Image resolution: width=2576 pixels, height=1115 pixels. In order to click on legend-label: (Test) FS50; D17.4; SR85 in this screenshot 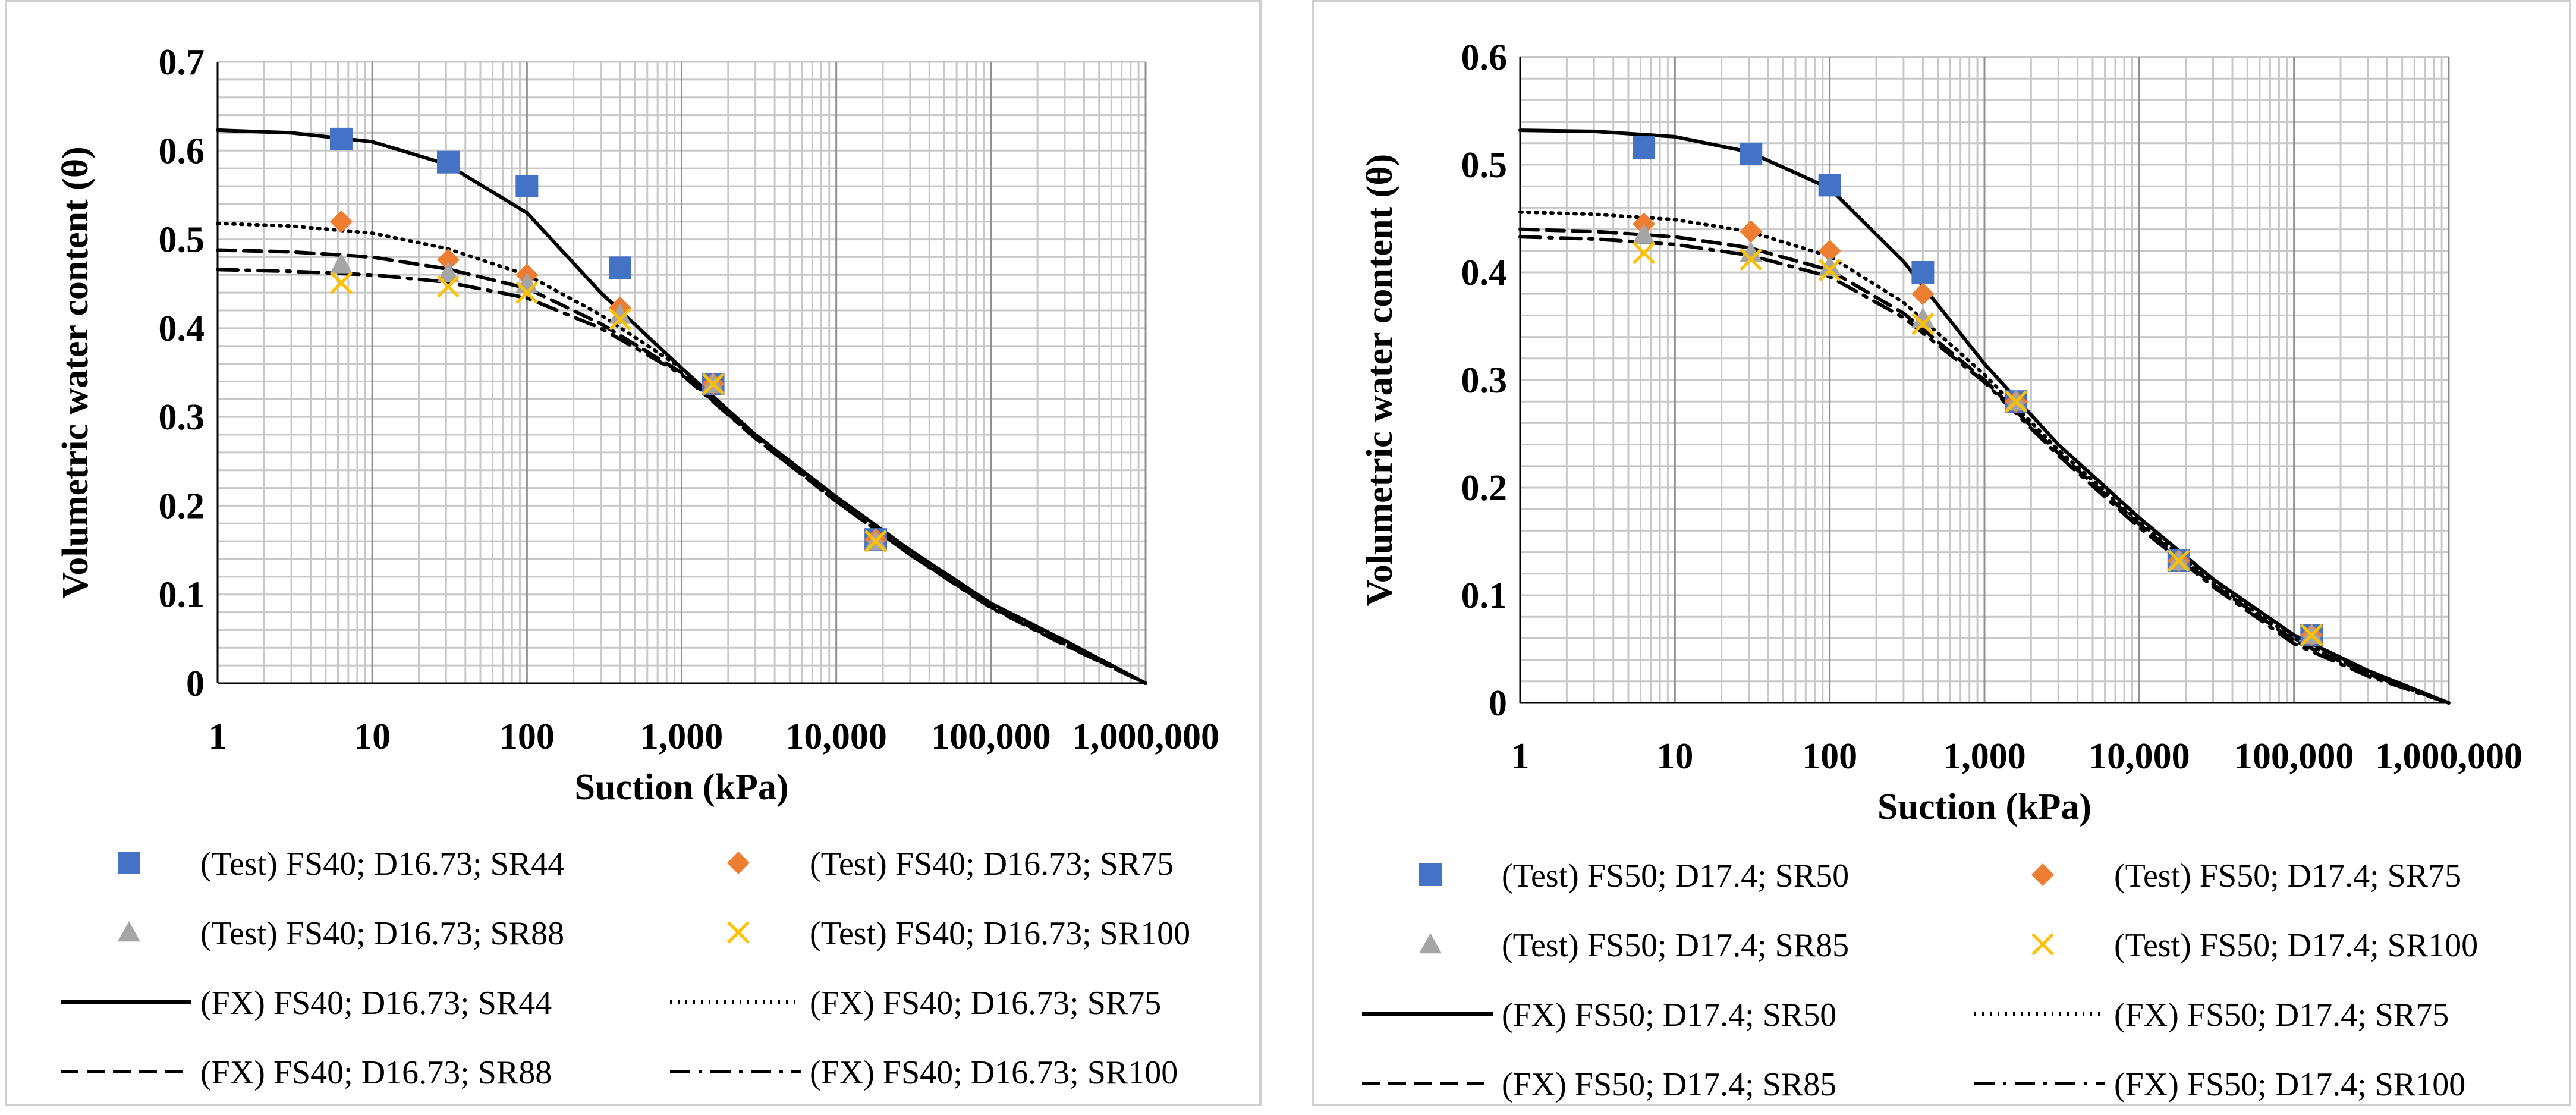, I will do `click(1675, 945)`.